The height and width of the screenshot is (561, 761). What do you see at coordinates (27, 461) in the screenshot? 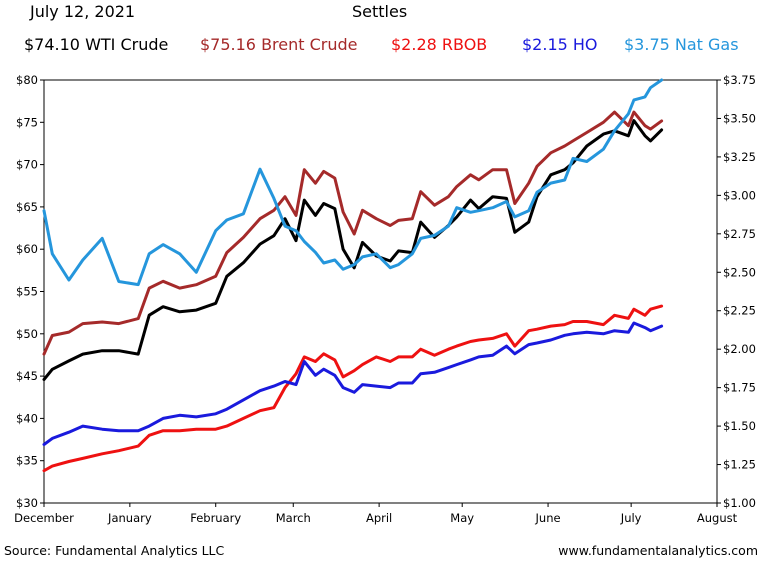
I see `y-left-tick-label: $35` at bounding box center [27, 461].